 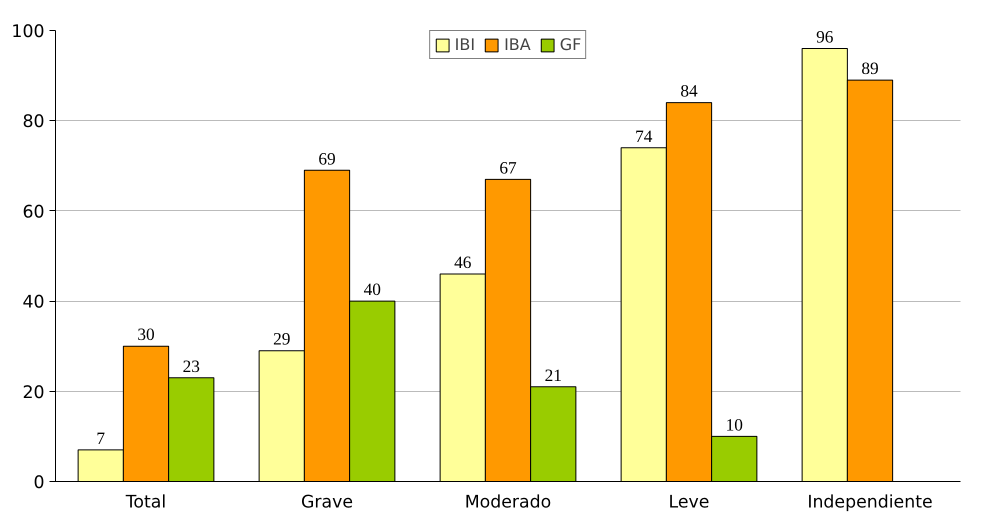 What do you see at coordinates (571, 44) in the screenshot?
I see `legend-label: GF` at bounding box center [571, 44].